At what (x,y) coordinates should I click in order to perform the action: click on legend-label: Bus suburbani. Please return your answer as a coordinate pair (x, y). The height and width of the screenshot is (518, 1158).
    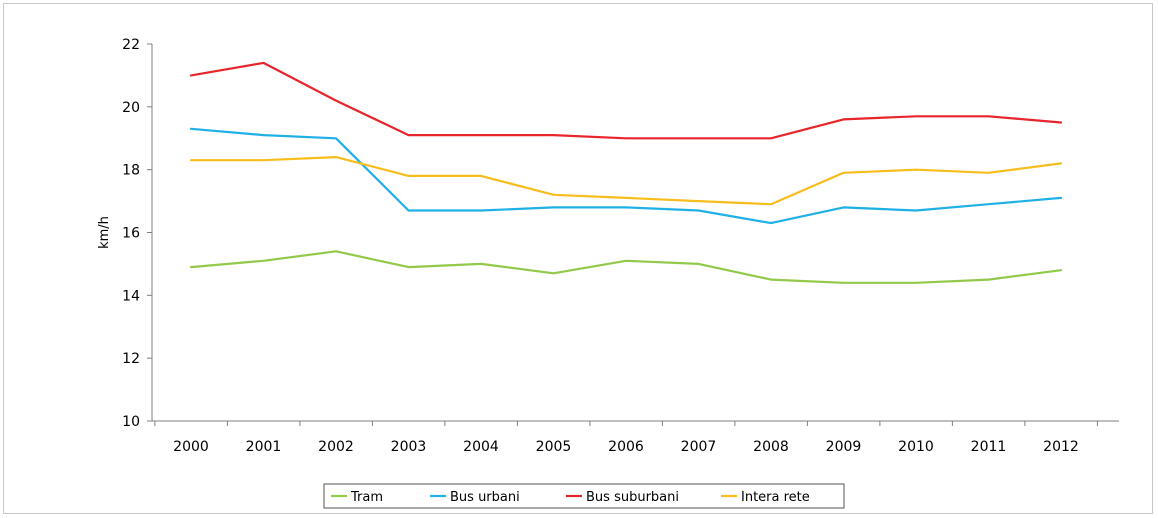
    Looking at the image, I should click on (632, 497).